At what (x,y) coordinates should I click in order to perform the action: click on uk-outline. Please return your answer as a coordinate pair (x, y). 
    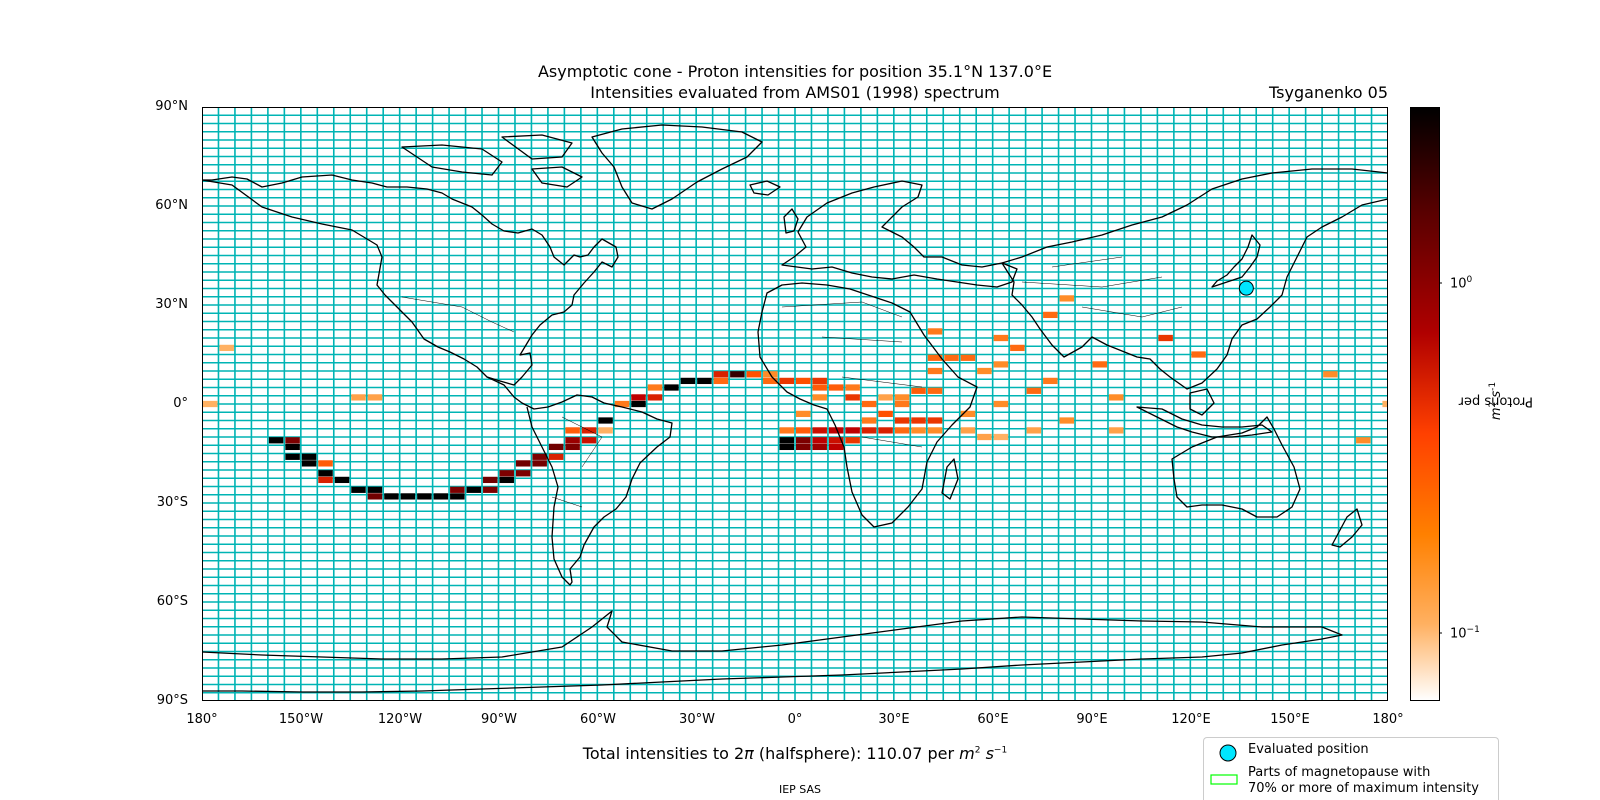
    Looking at the image, I should click on (791, 221).